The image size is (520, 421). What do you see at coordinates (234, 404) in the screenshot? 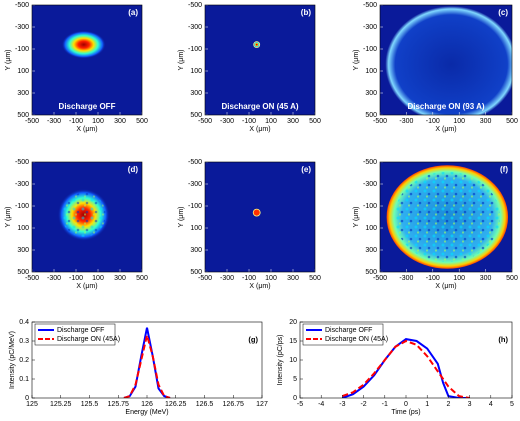
I see `x-tick-label: 126.75` at bounding box center [234, 404].